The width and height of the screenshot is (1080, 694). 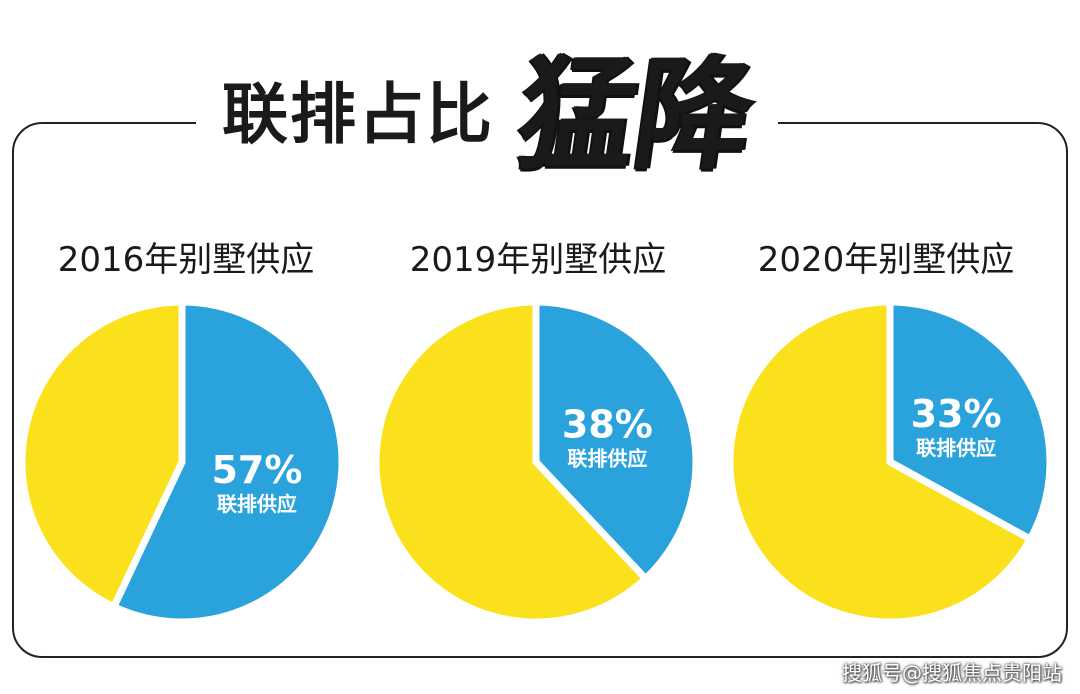 I want to click on watermark: 搜狐号@搜狐焦点贵阳站, so click(x=952, y=673).